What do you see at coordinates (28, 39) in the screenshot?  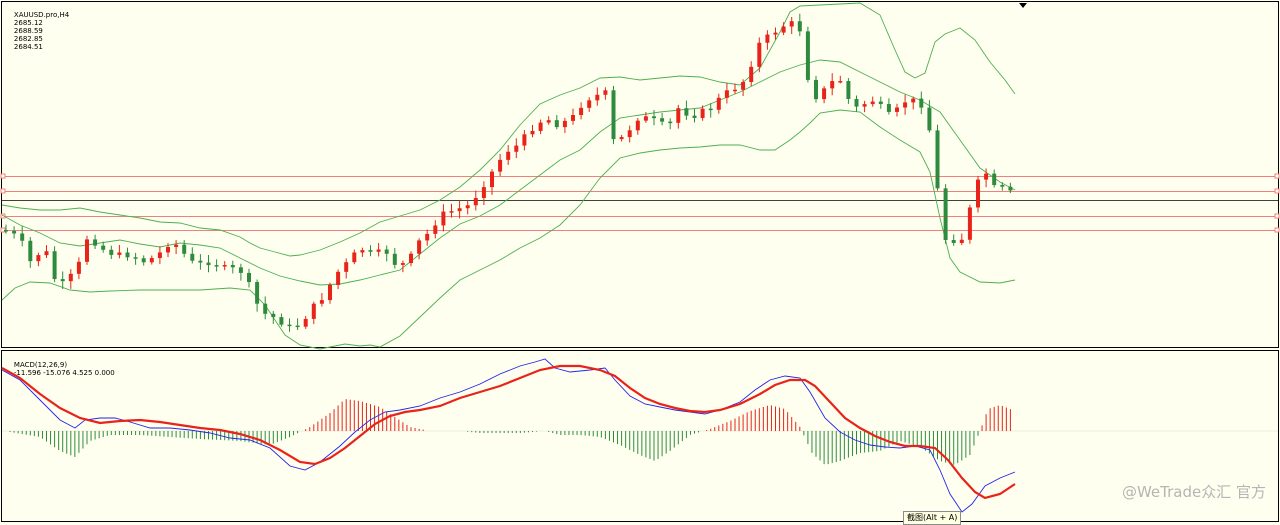 I see `low-value: 2682.85` at bounding box center [28, 39].